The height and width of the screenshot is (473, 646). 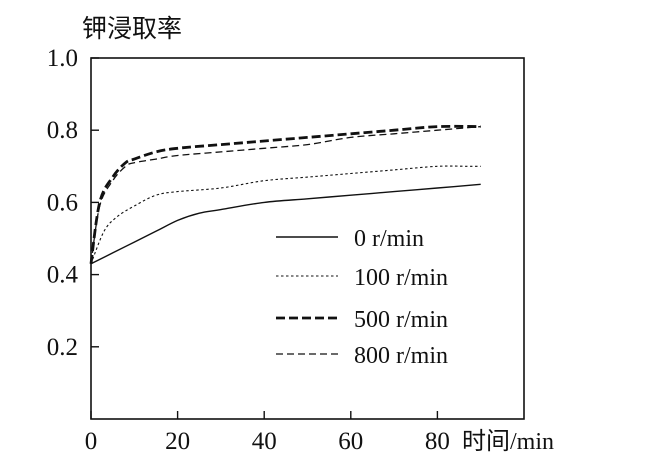 I want to click on y-tick-label: 0.8, so click(x=62, y=130).